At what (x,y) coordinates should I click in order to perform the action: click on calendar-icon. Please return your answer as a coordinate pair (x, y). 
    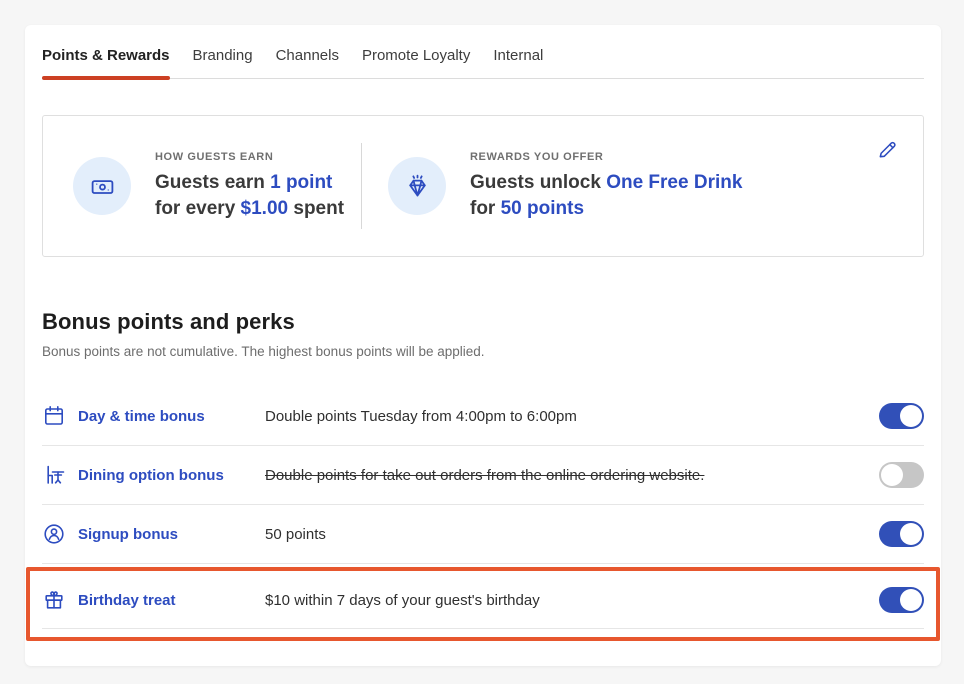
    Looking at the image, I should click on (54, 416).